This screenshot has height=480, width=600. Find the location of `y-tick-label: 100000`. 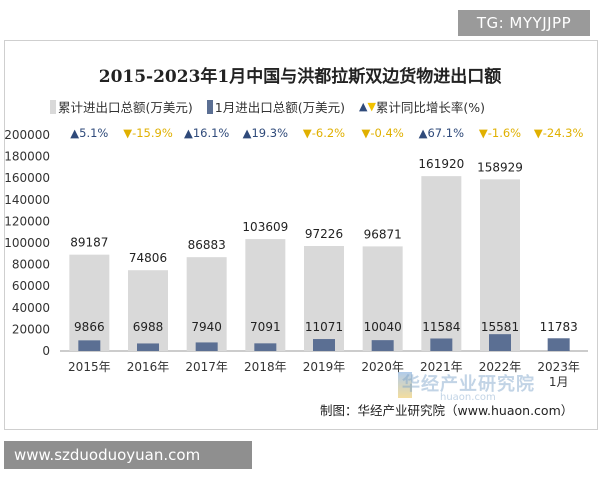

y-tick-label: 100000 is located at coordinates (27, 243).